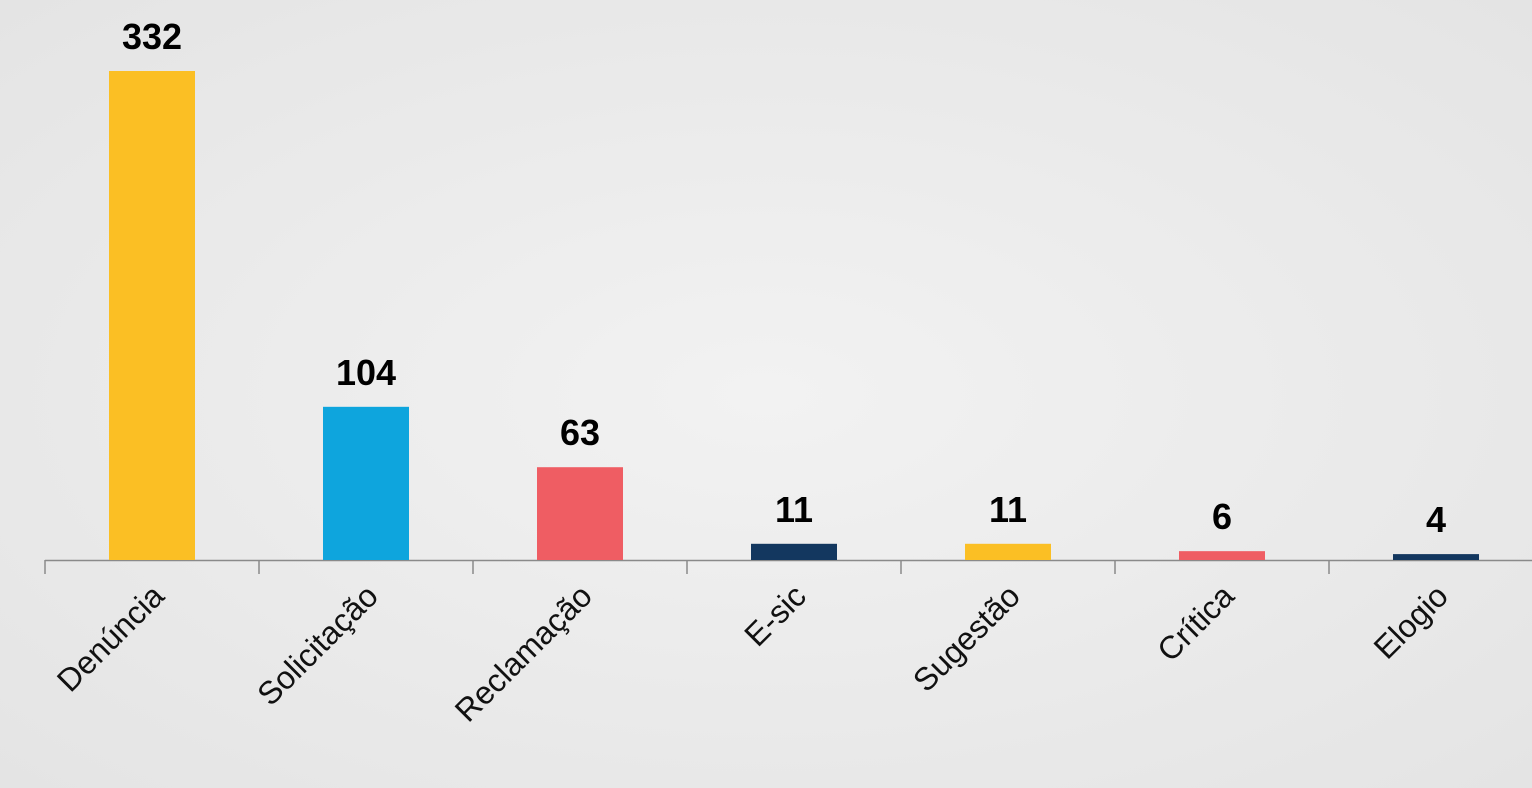  What do you see at coordinates (366, 372) in the screenshot?
I see `data-label: 104` at bounding box center [366, 372].